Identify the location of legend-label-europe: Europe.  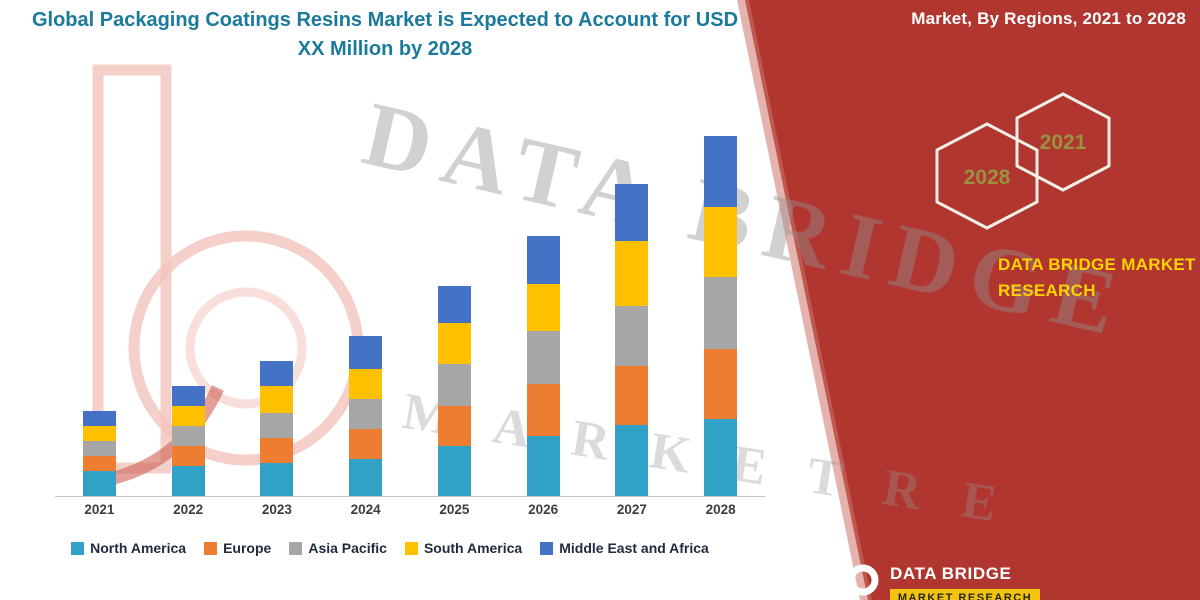
(247, 548).